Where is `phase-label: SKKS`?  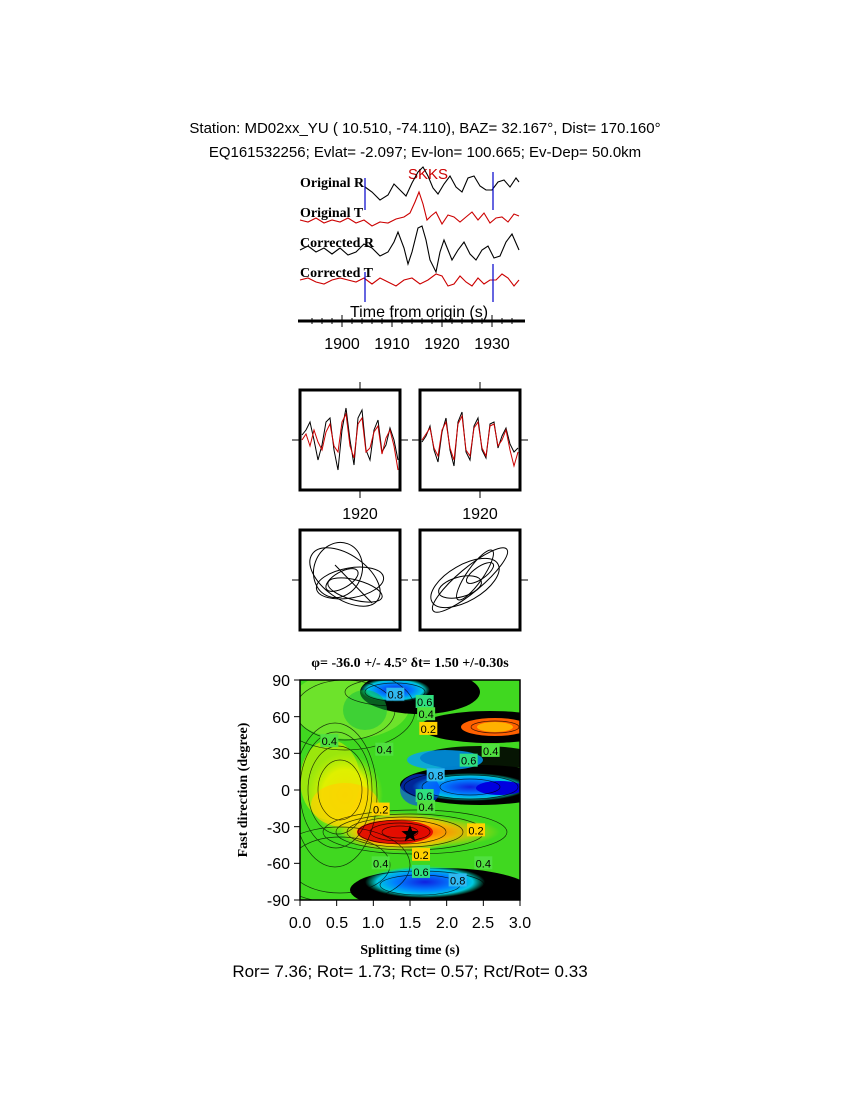
phase-label: SKKS is located at coordinates (428, 174).